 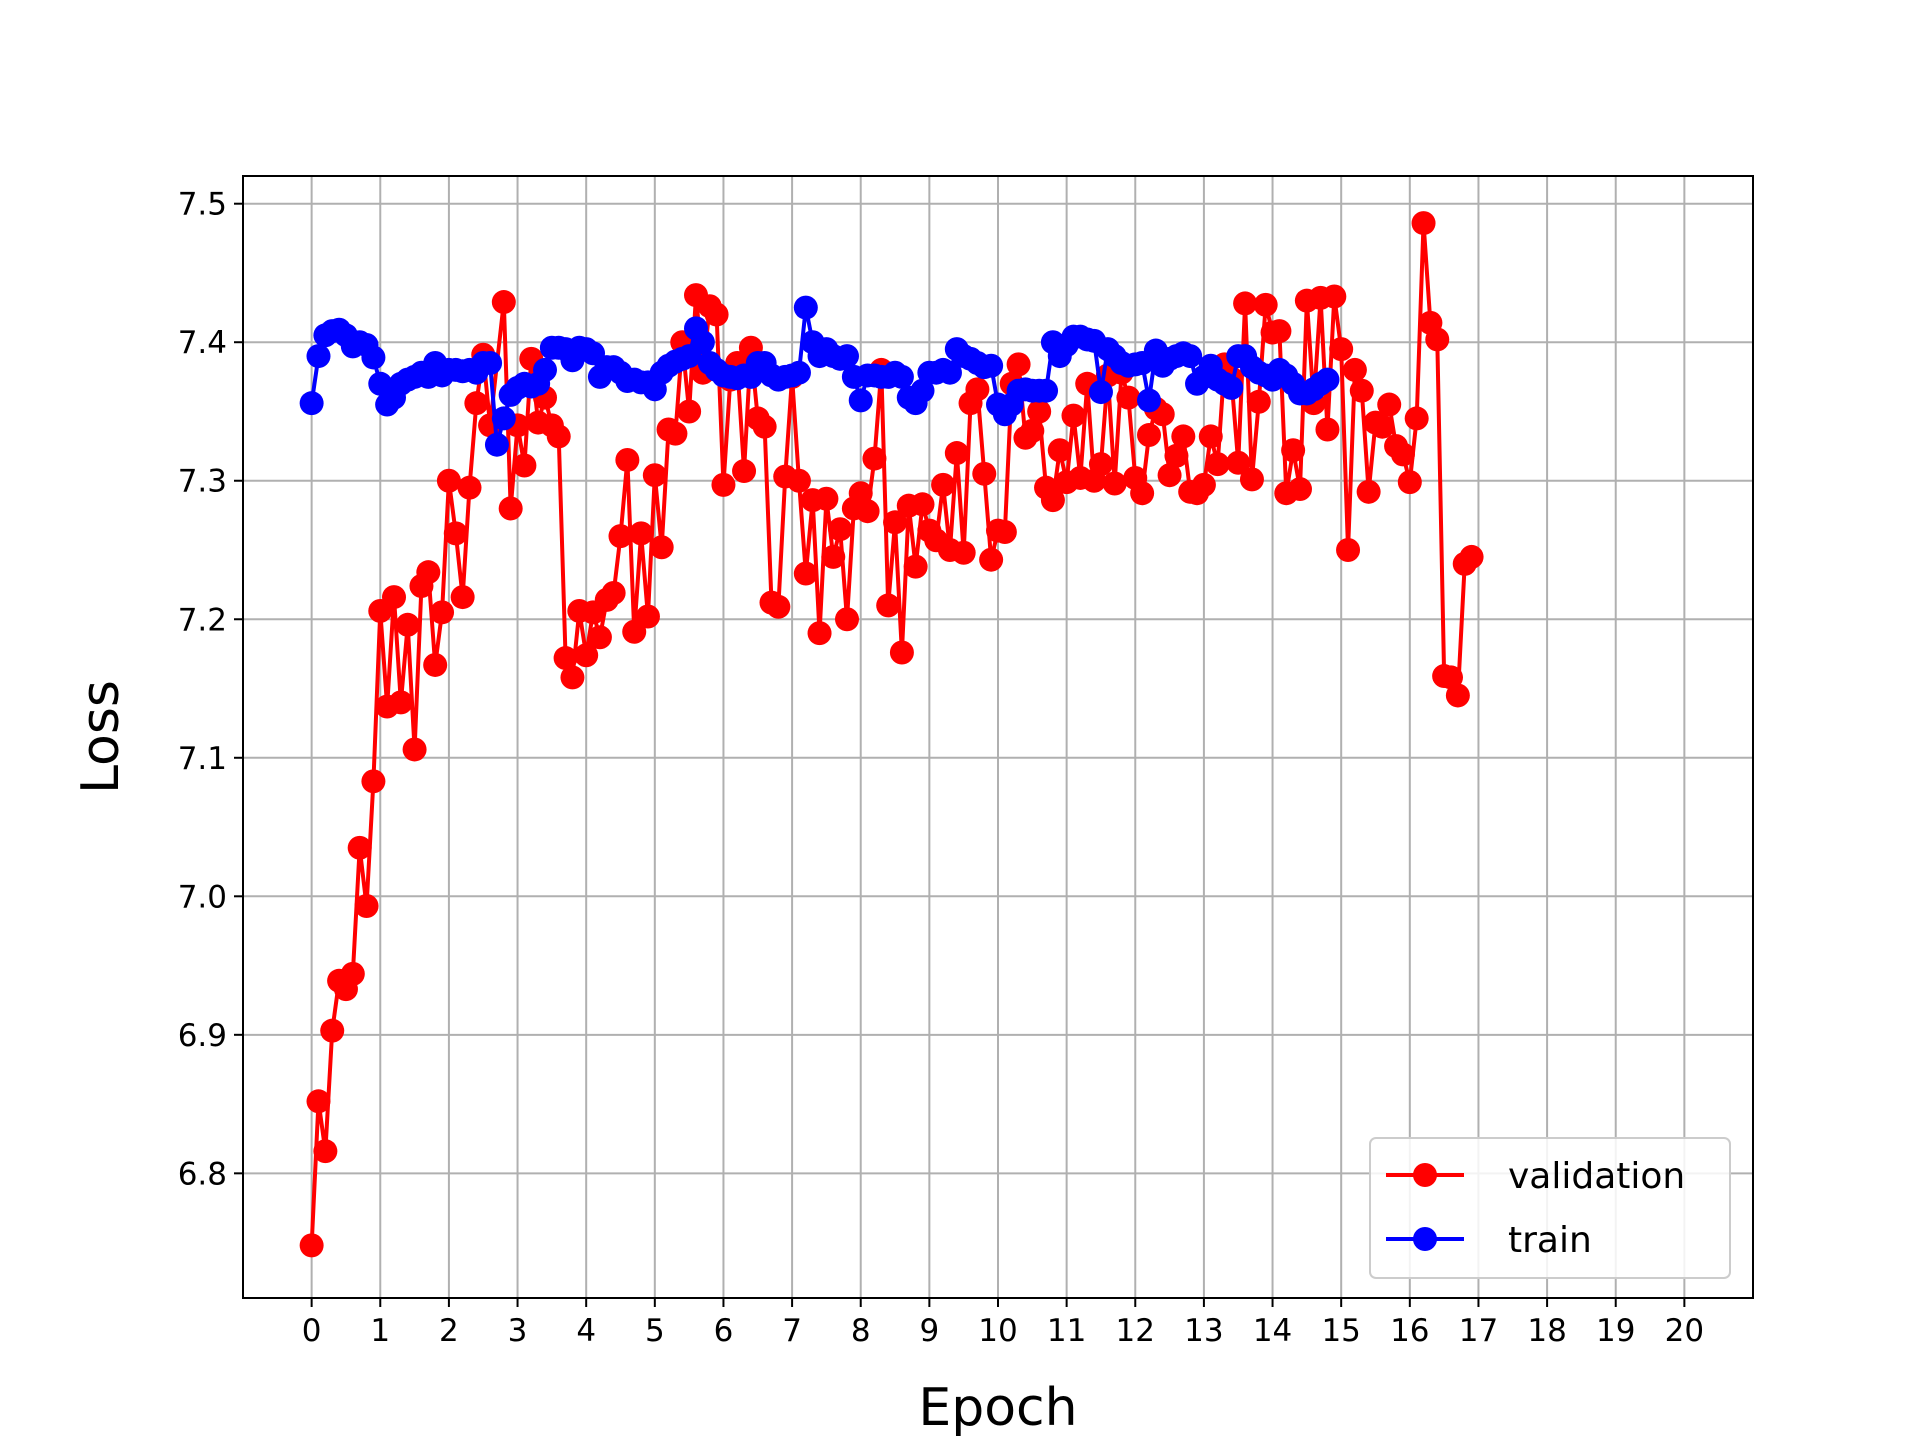 I want to click on legend-marker-train, so click(x=1425, y=1239).